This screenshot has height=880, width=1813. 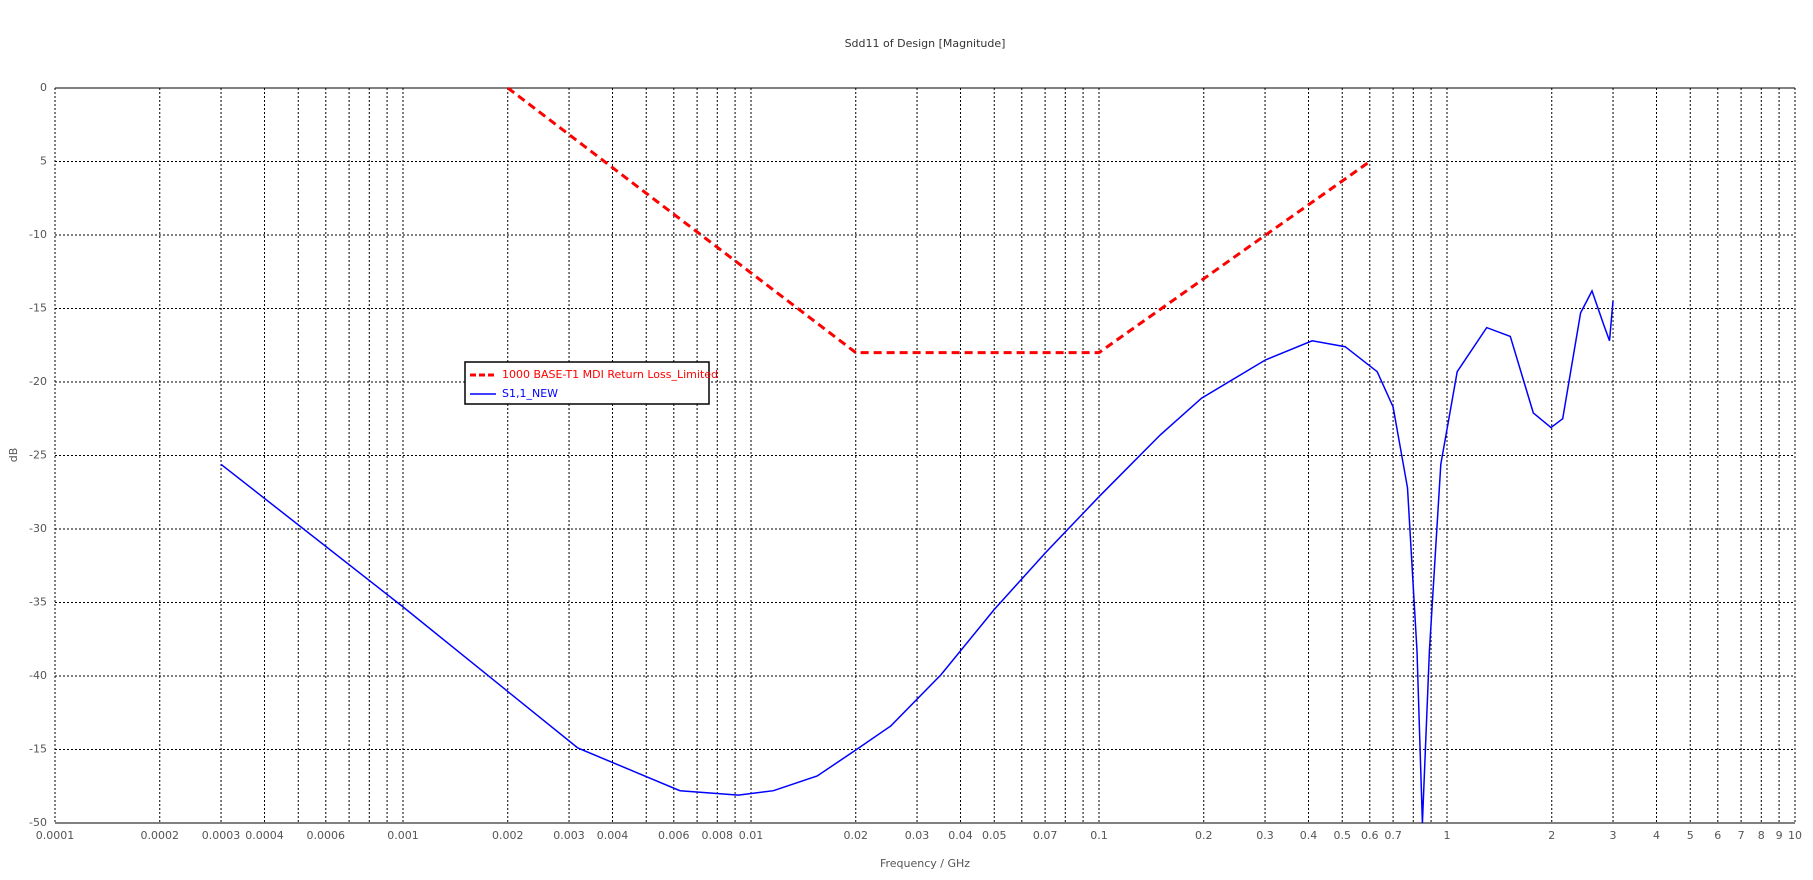 I want to click on y-tick-label: -50, so click(x=38, y=822).